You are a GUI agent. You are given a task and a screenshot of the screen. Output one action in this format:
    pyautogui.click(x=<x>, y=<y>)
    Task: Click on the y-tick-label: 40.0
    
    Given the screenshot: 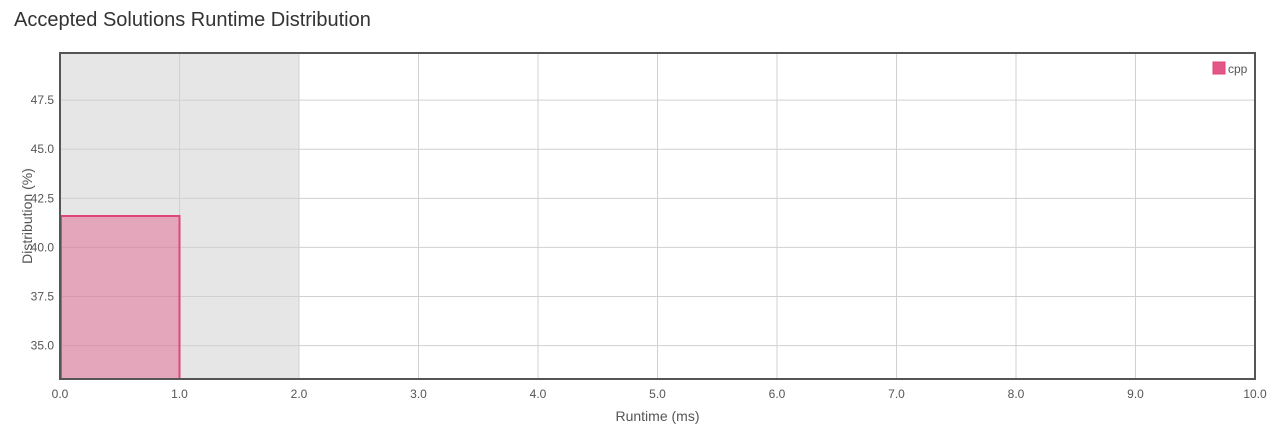 What is the action you would take?
    pyautogui.click(x=43, y=247)
    